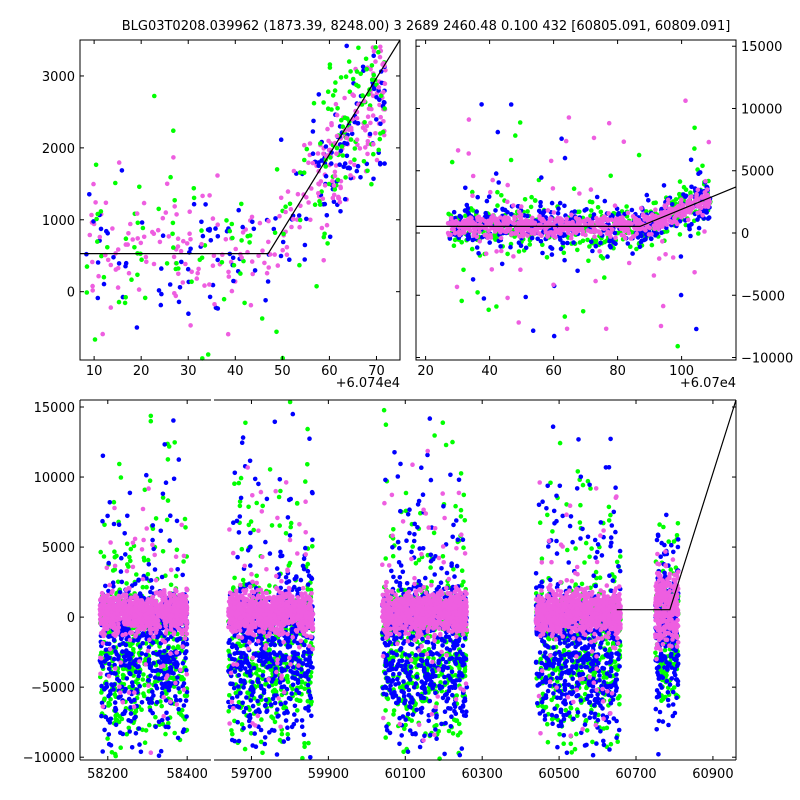 This screenshot has width=800, height=800. I want to click on x-tick-label: 70, so click(376, 371).